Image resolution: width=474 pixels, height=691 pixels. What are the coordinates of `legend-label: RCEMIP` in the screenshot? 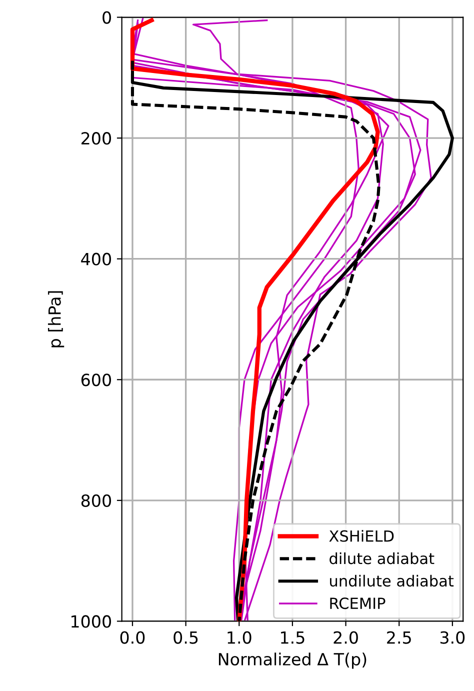 It's located at (358, 604).